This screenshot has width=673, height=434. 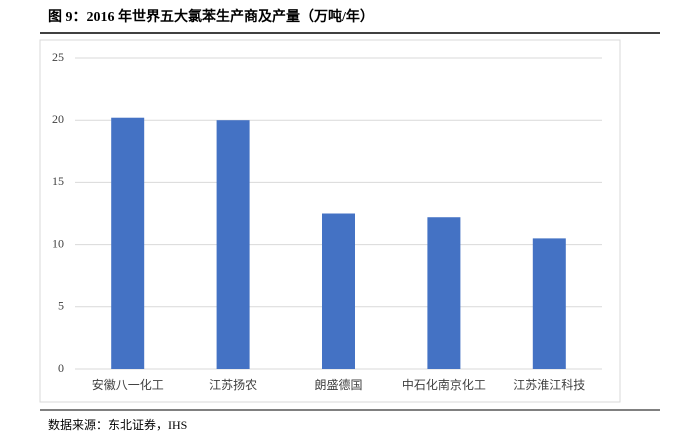 I want to click on x-tick-label: 中石化南京化工, so click(x=444, y=384).